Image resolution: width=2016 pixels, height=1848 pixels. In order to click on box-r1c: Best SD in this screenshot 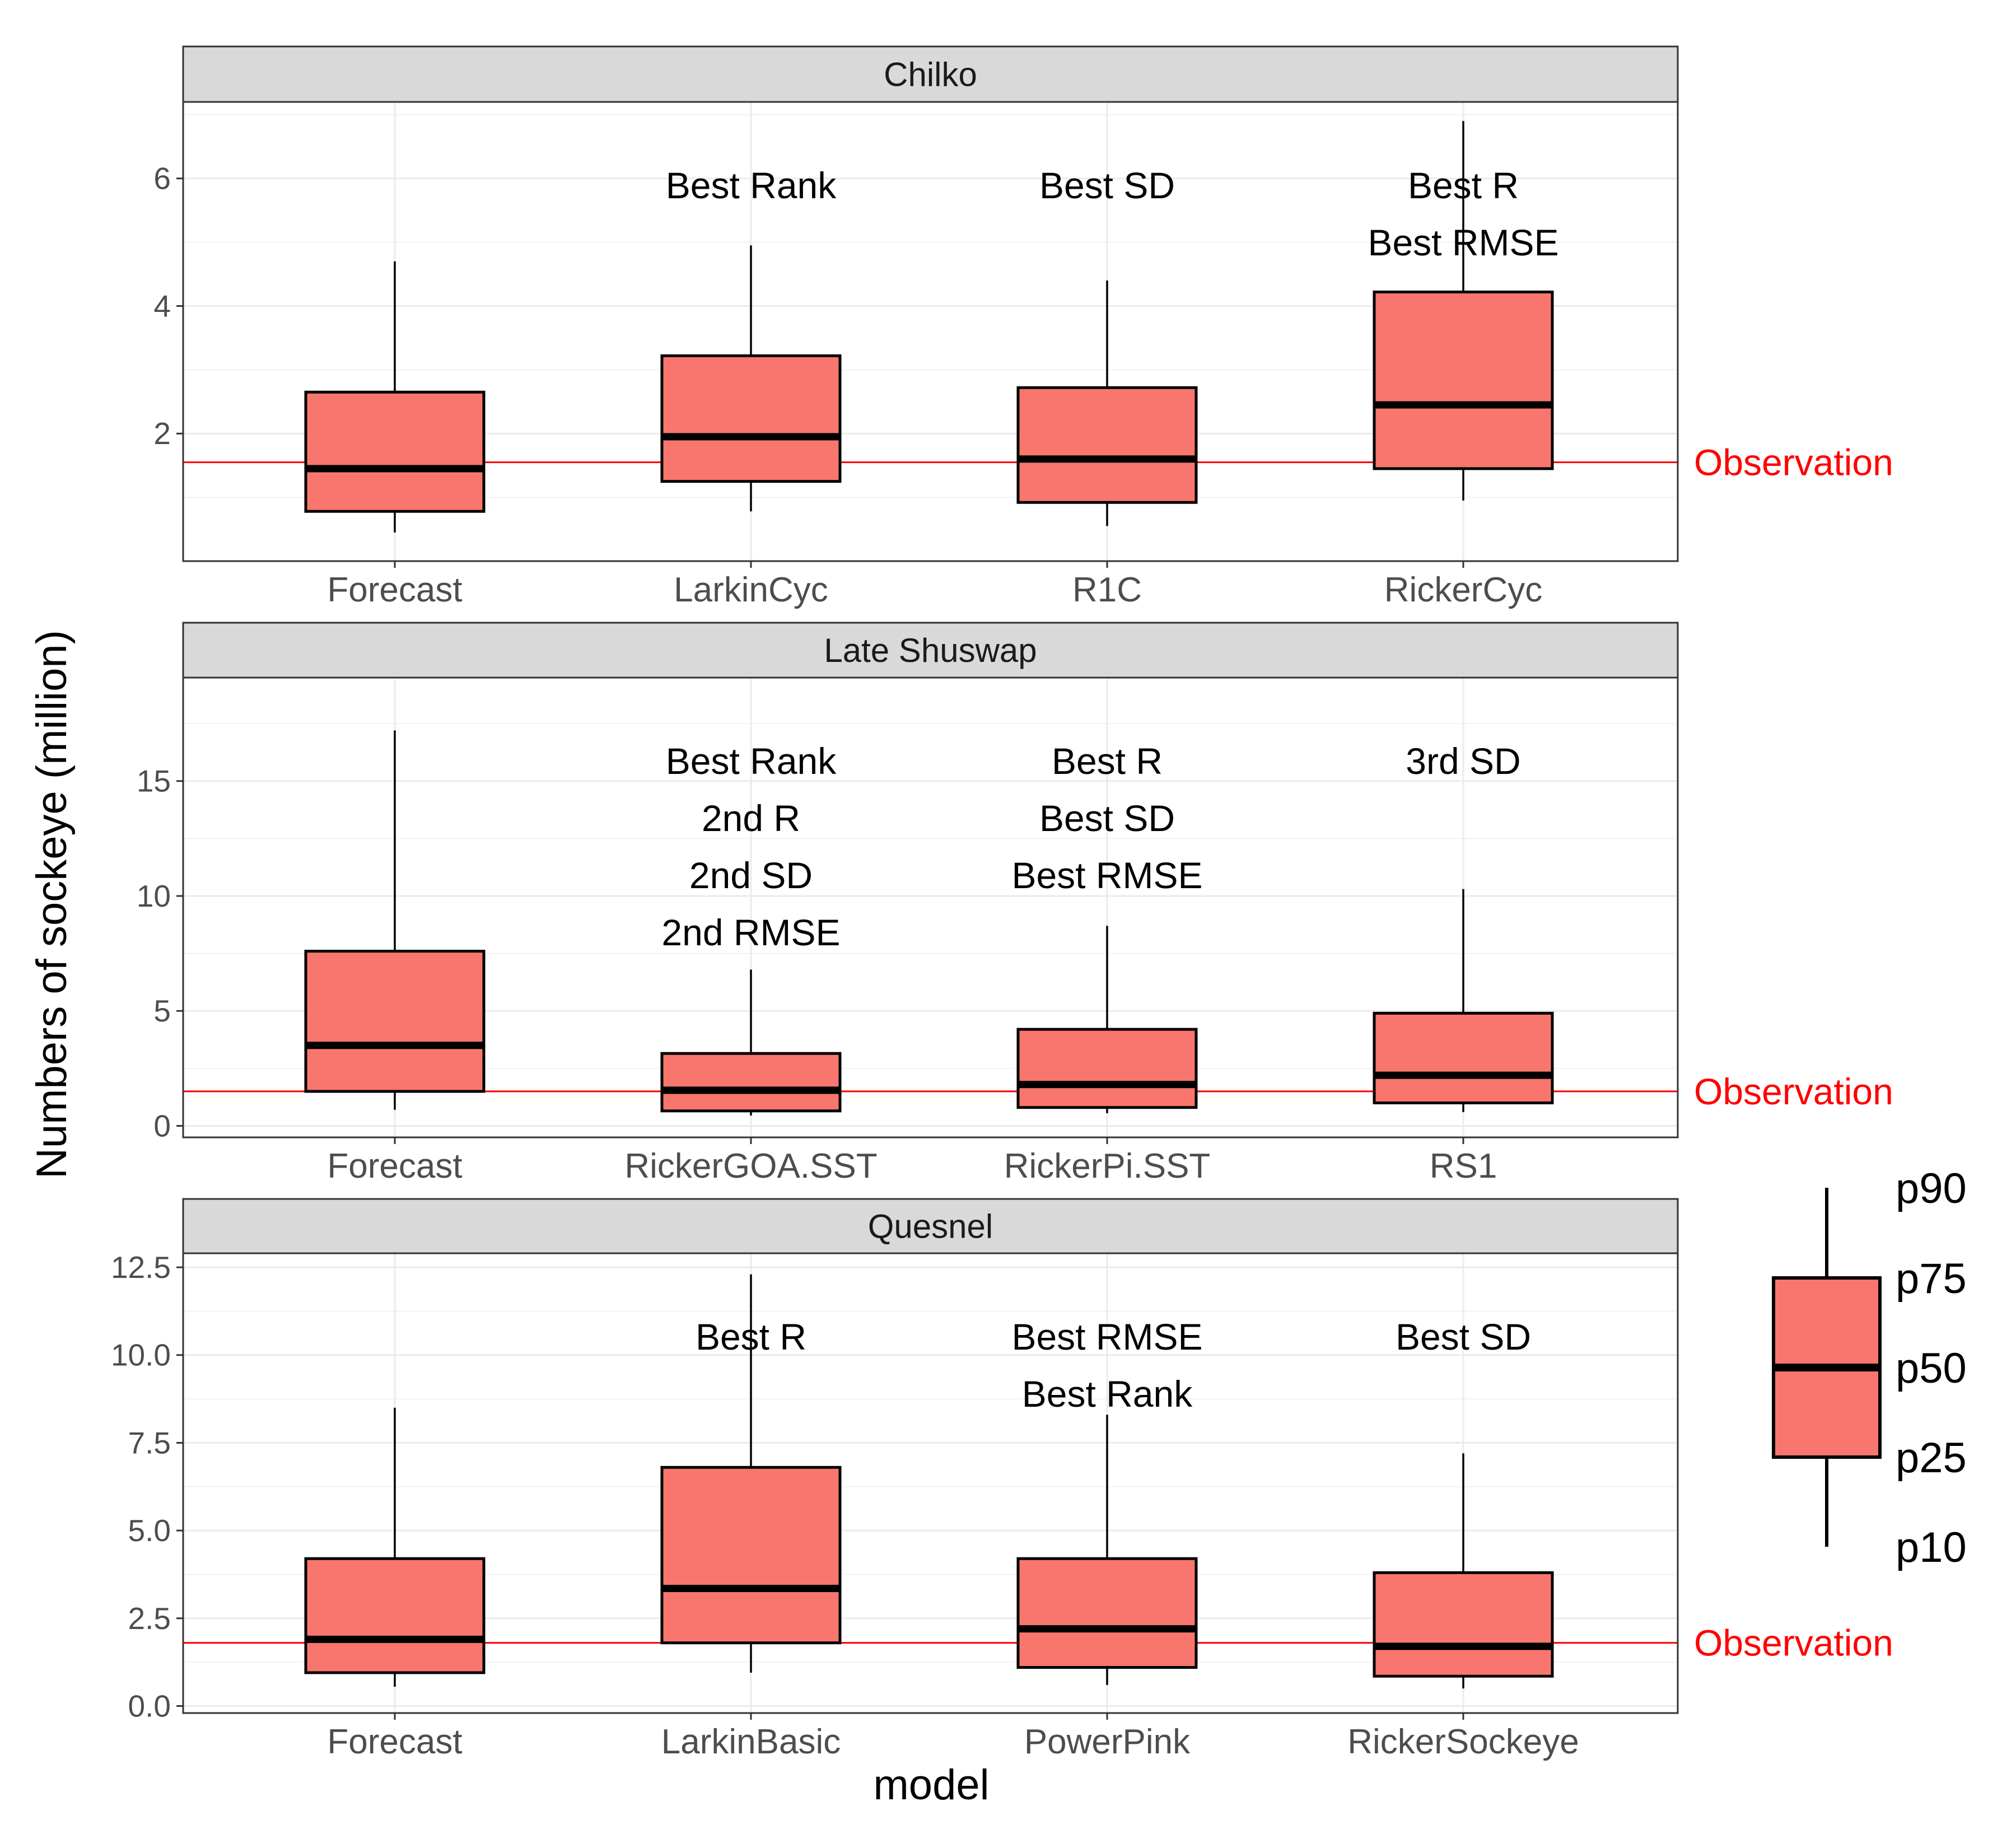, I will do `click(1107, 346)`.